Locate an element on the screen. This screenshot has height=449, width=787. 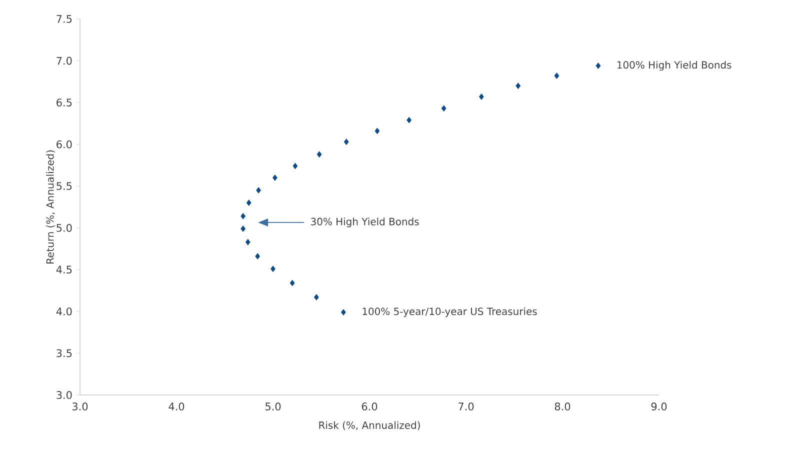
x-tick-label: 5.0 is located at coordinates (273, 406).